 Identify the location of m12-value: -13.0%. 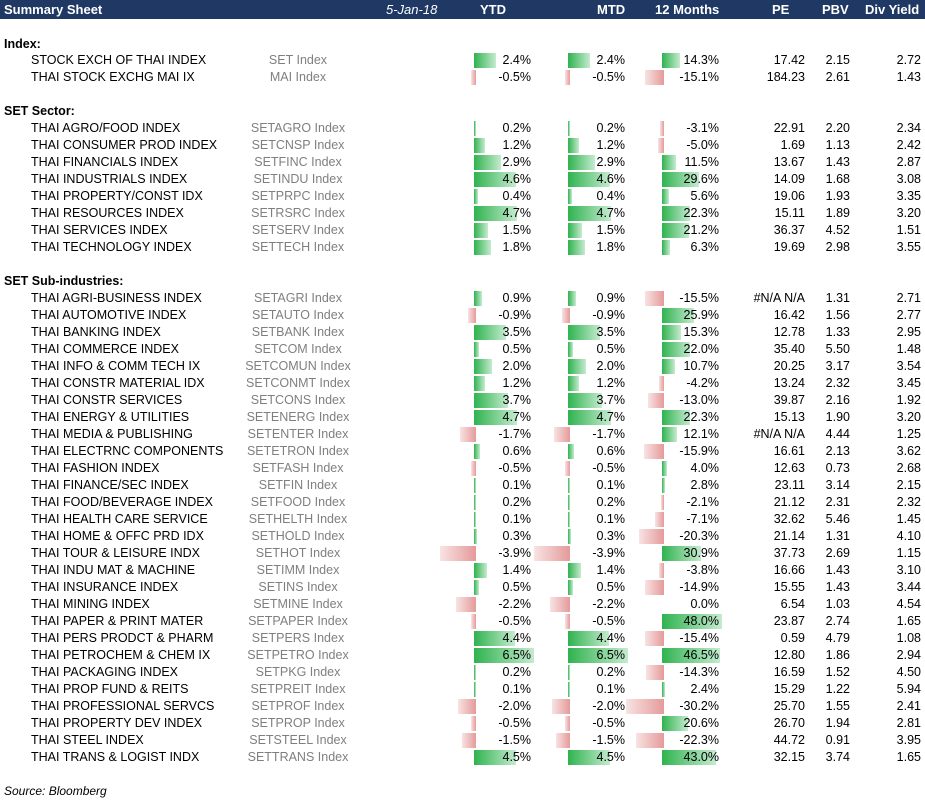
(699, 400).